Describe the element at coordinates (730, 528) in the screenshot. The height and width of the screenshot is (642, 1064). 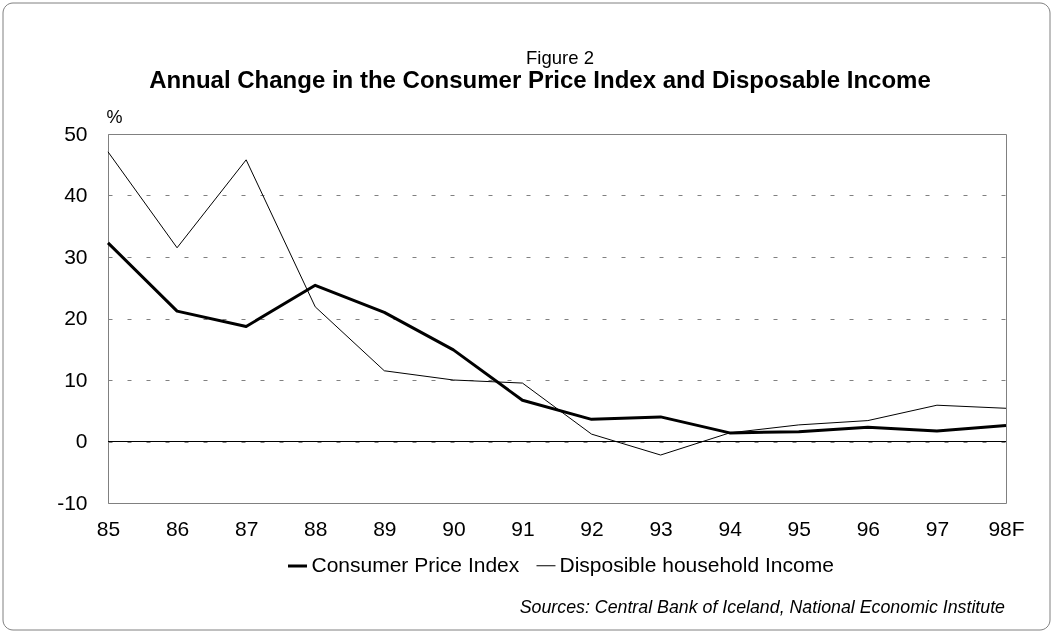
I see `x-tick-label: 94` at that location.